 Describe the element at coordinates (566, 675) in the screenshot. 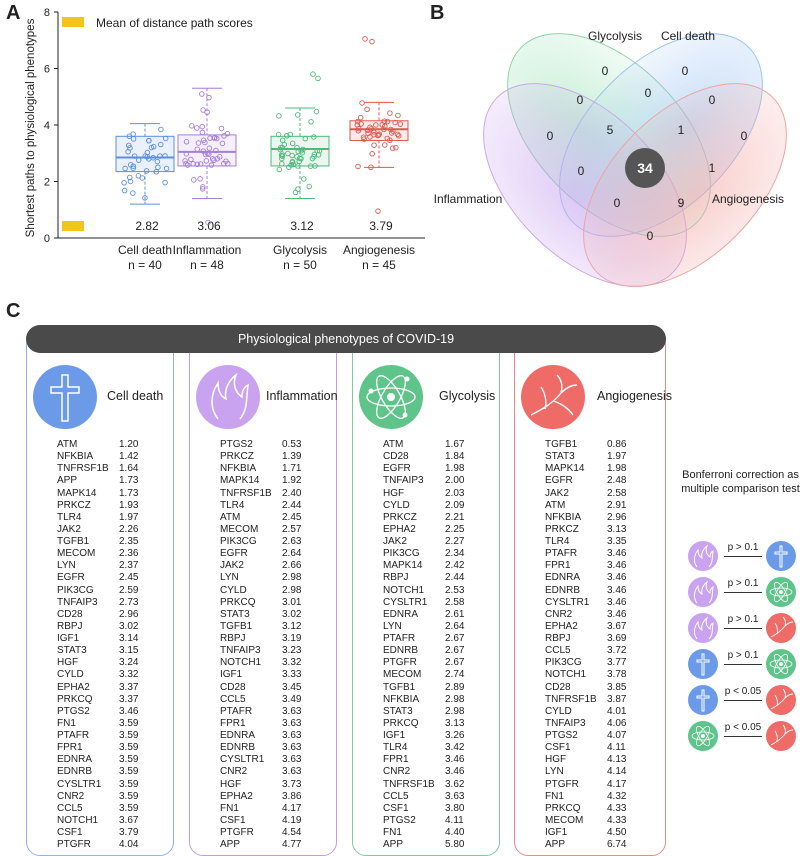

I see `gene-name: NOTCH1` at that location.